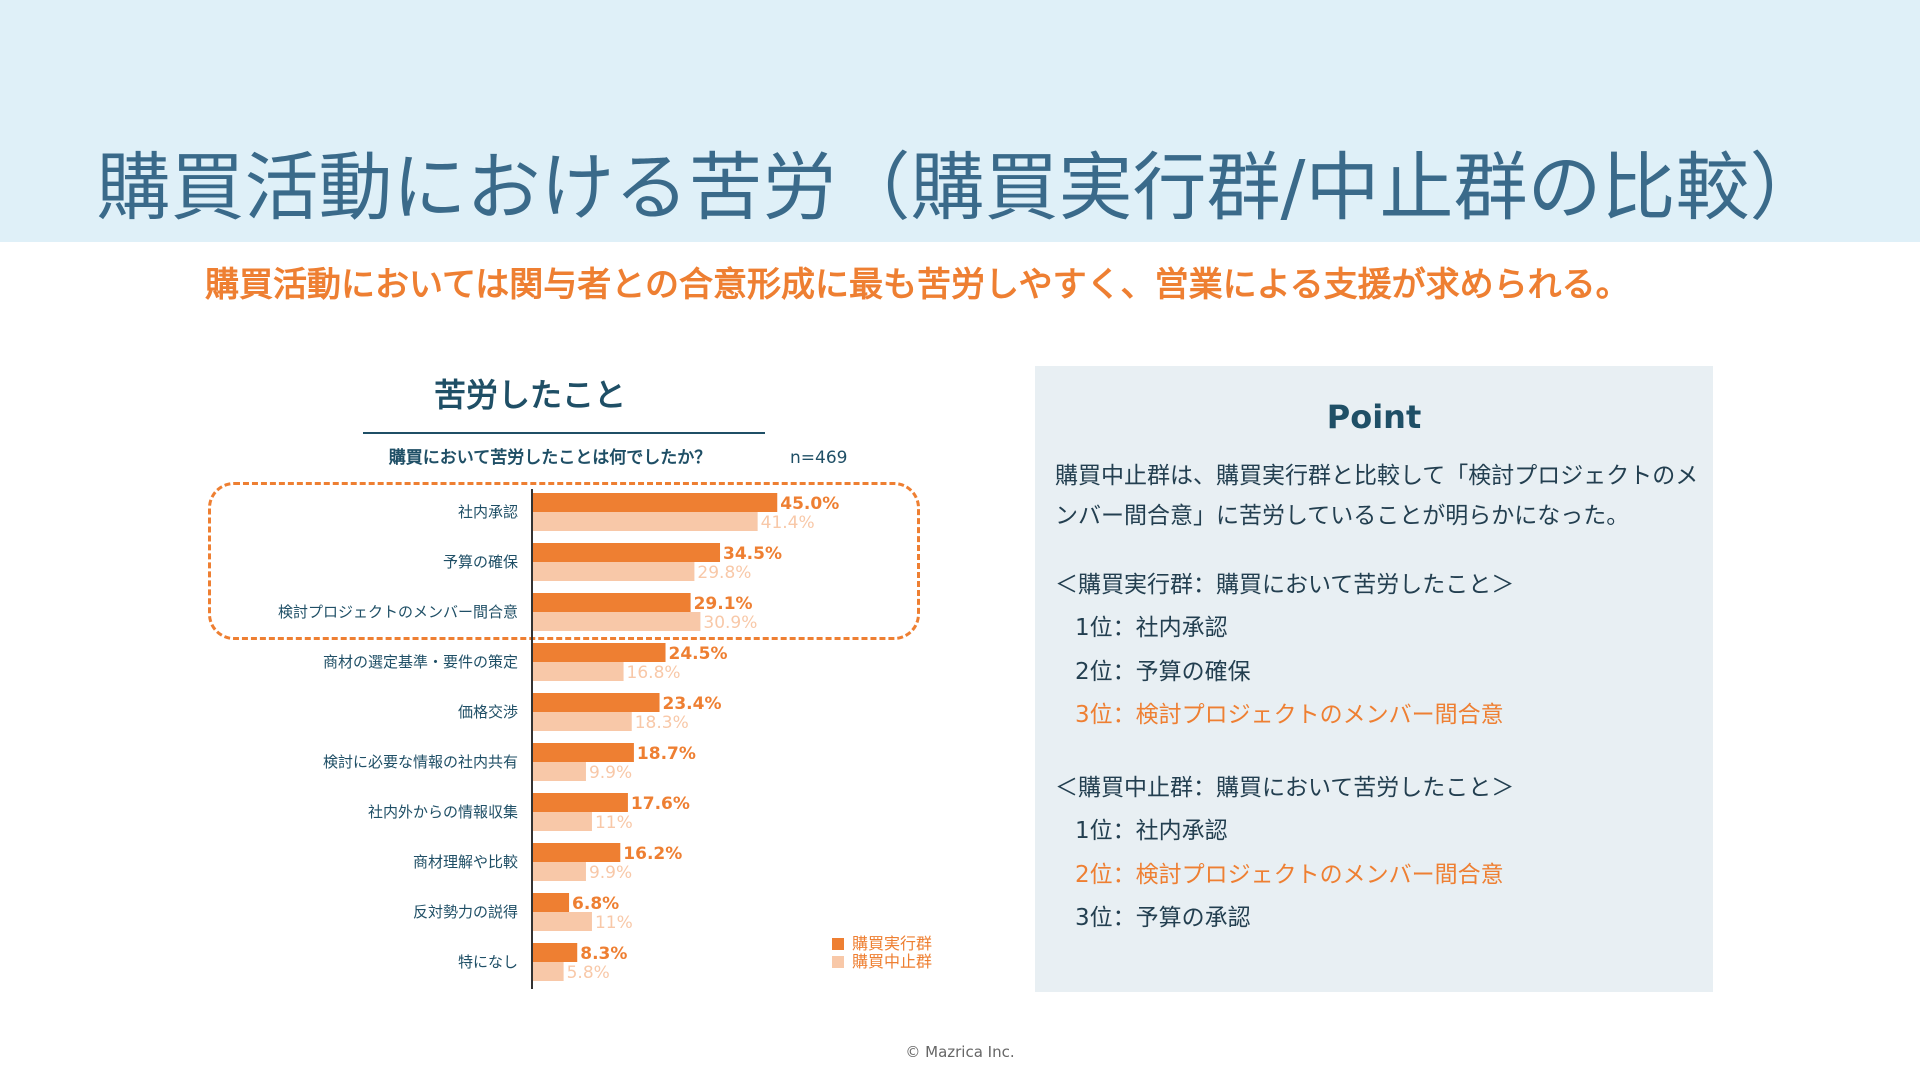 This screenshot has width=1920, height=1080. Describe the element at coordinates (892, 943) in the screenshot. I see `legend-label-series1: 購買実行群` at that location.